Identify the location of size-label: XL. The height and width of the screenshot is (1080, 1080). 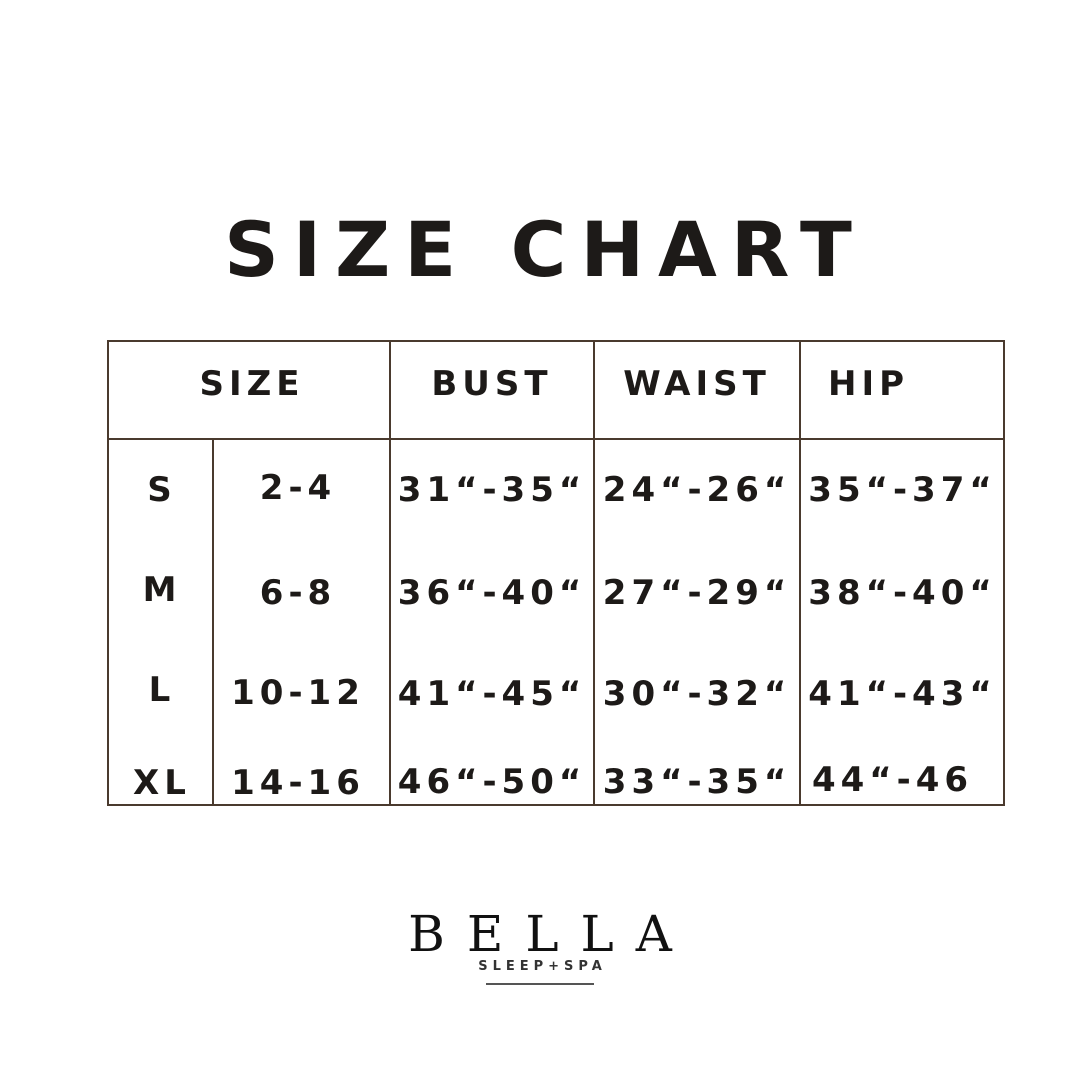
(162, 783).